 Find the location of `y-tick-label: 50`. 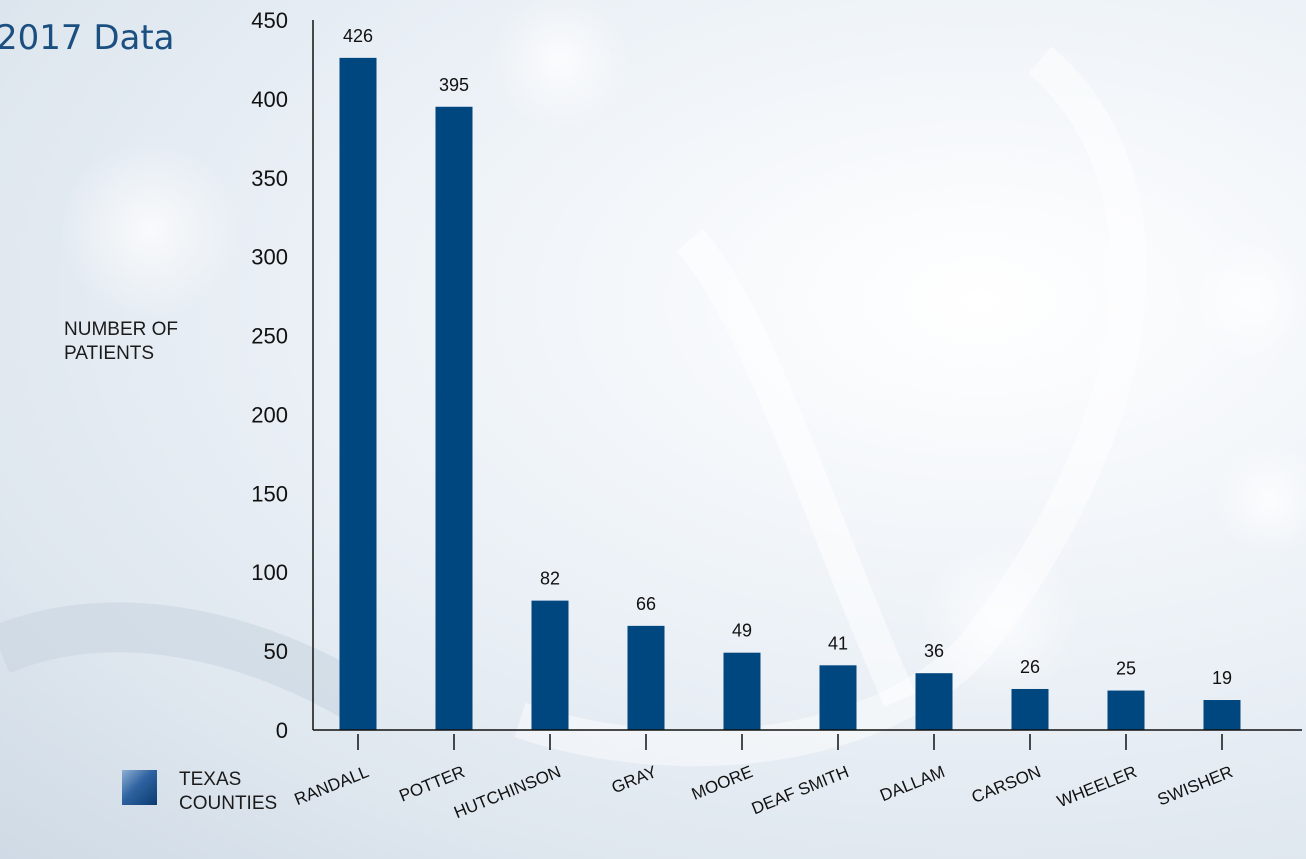

y-tick-label: 50 is located at coordinates (276, 651).